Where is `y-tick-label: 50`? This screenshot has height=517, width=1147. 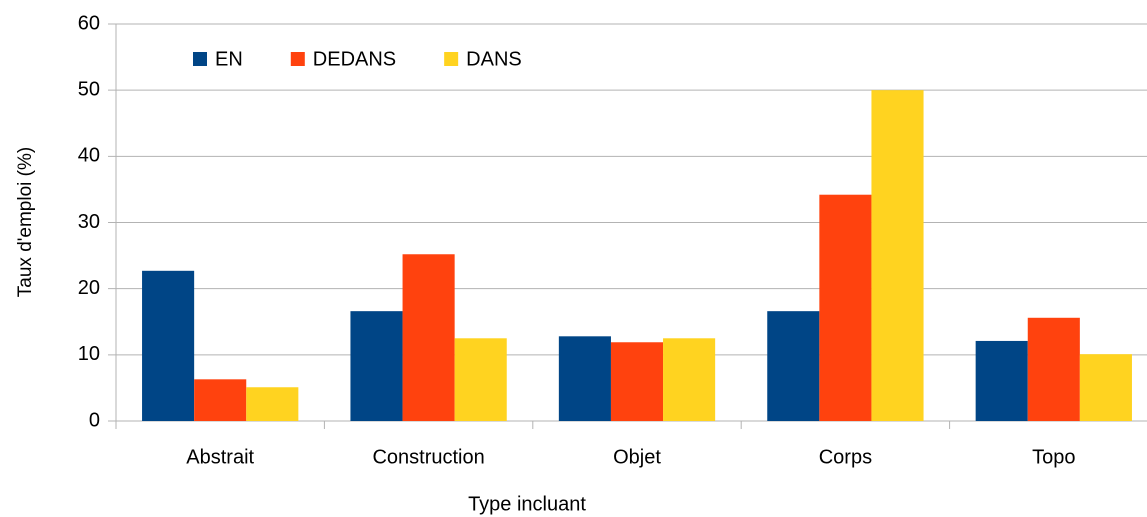
y-tick-label: 50 is located at coordinates (89, 89).